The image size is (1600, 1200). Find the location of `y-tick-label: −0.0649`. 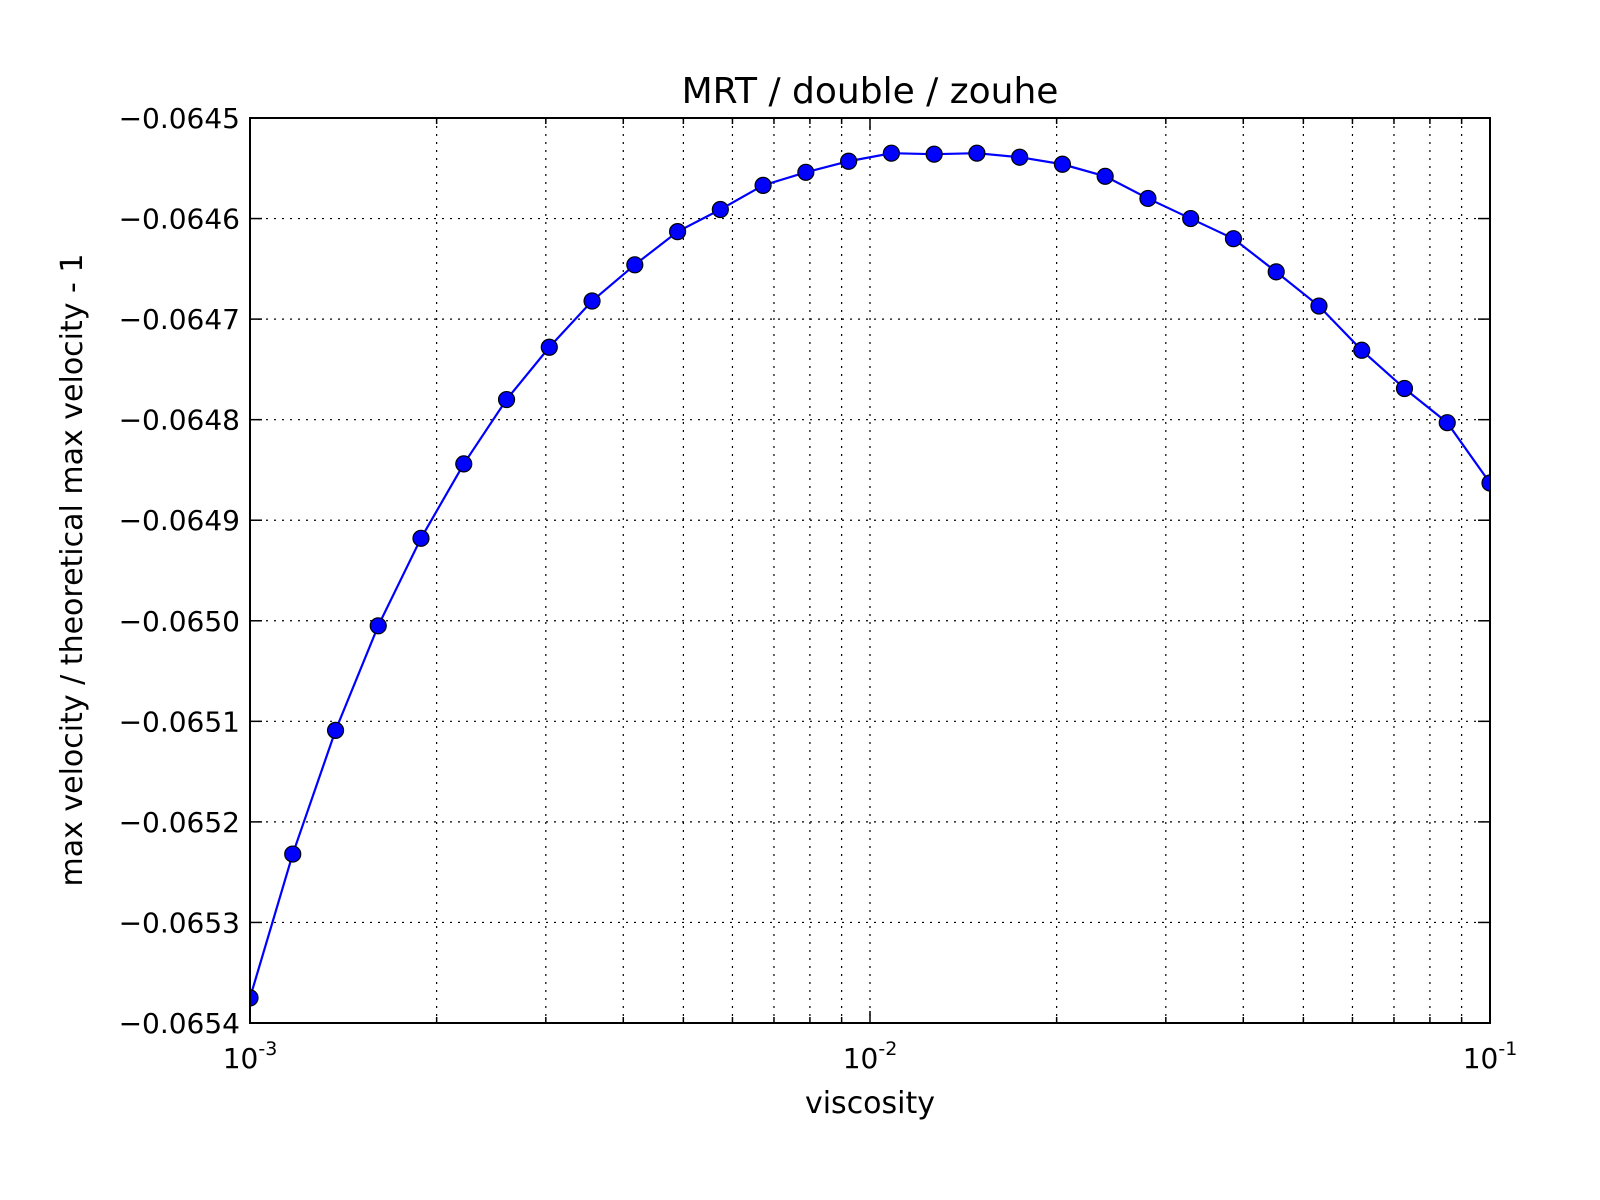

y-tick-label: −0.0649 is located at coordinates (179, 520).